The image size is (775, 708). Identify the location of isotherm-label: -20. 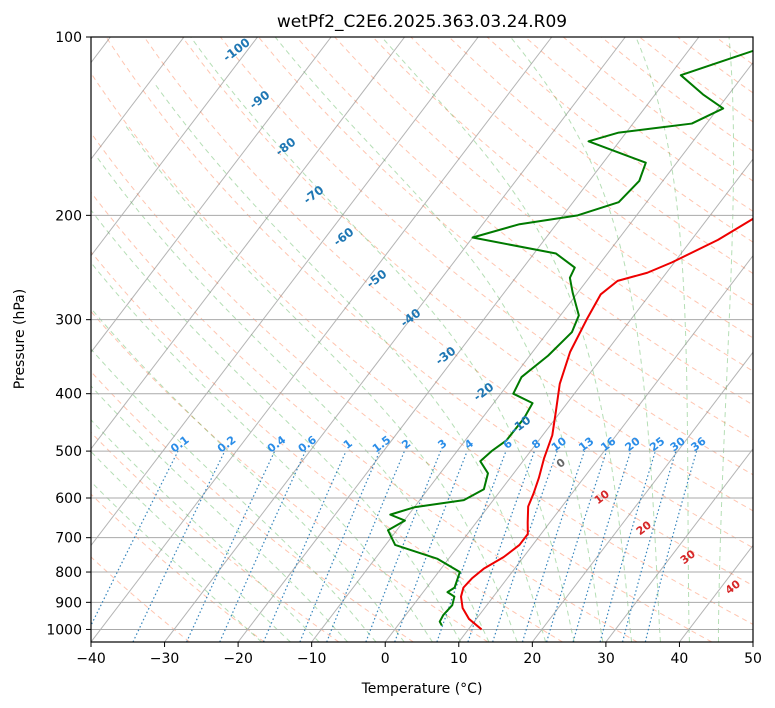
(484, 392).